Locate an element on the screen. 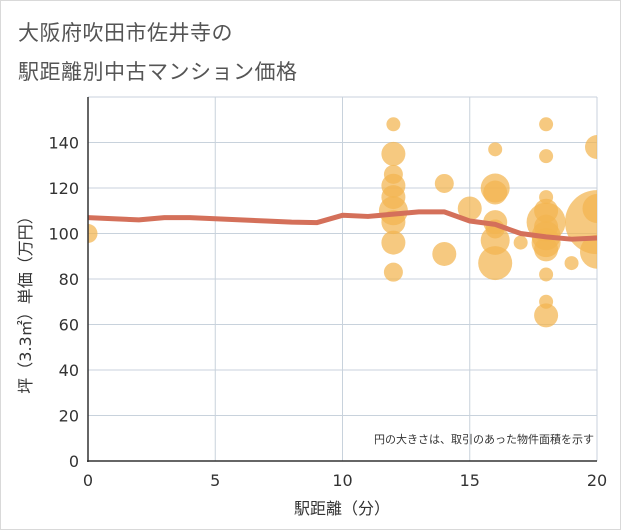 This screenshot has width=621, height=530. size-legend-note: 円の大きさは、取引のあった物件面積を示す is located at coordinates (484, 439).